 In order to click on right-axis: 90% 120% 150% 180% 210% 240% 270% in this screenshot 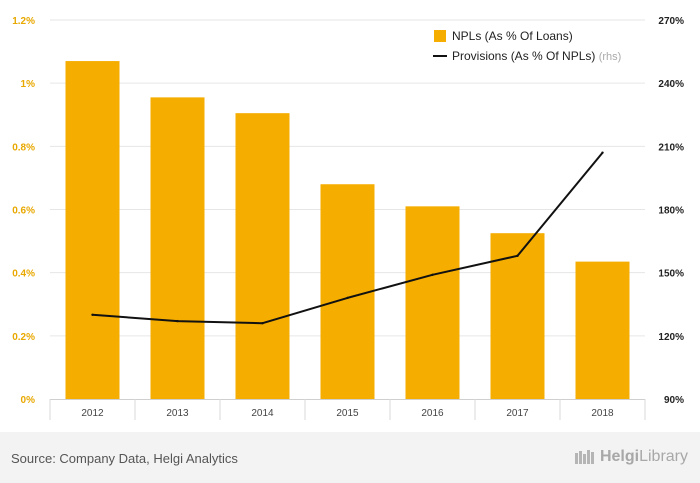, I will do `click(671, 211)`.